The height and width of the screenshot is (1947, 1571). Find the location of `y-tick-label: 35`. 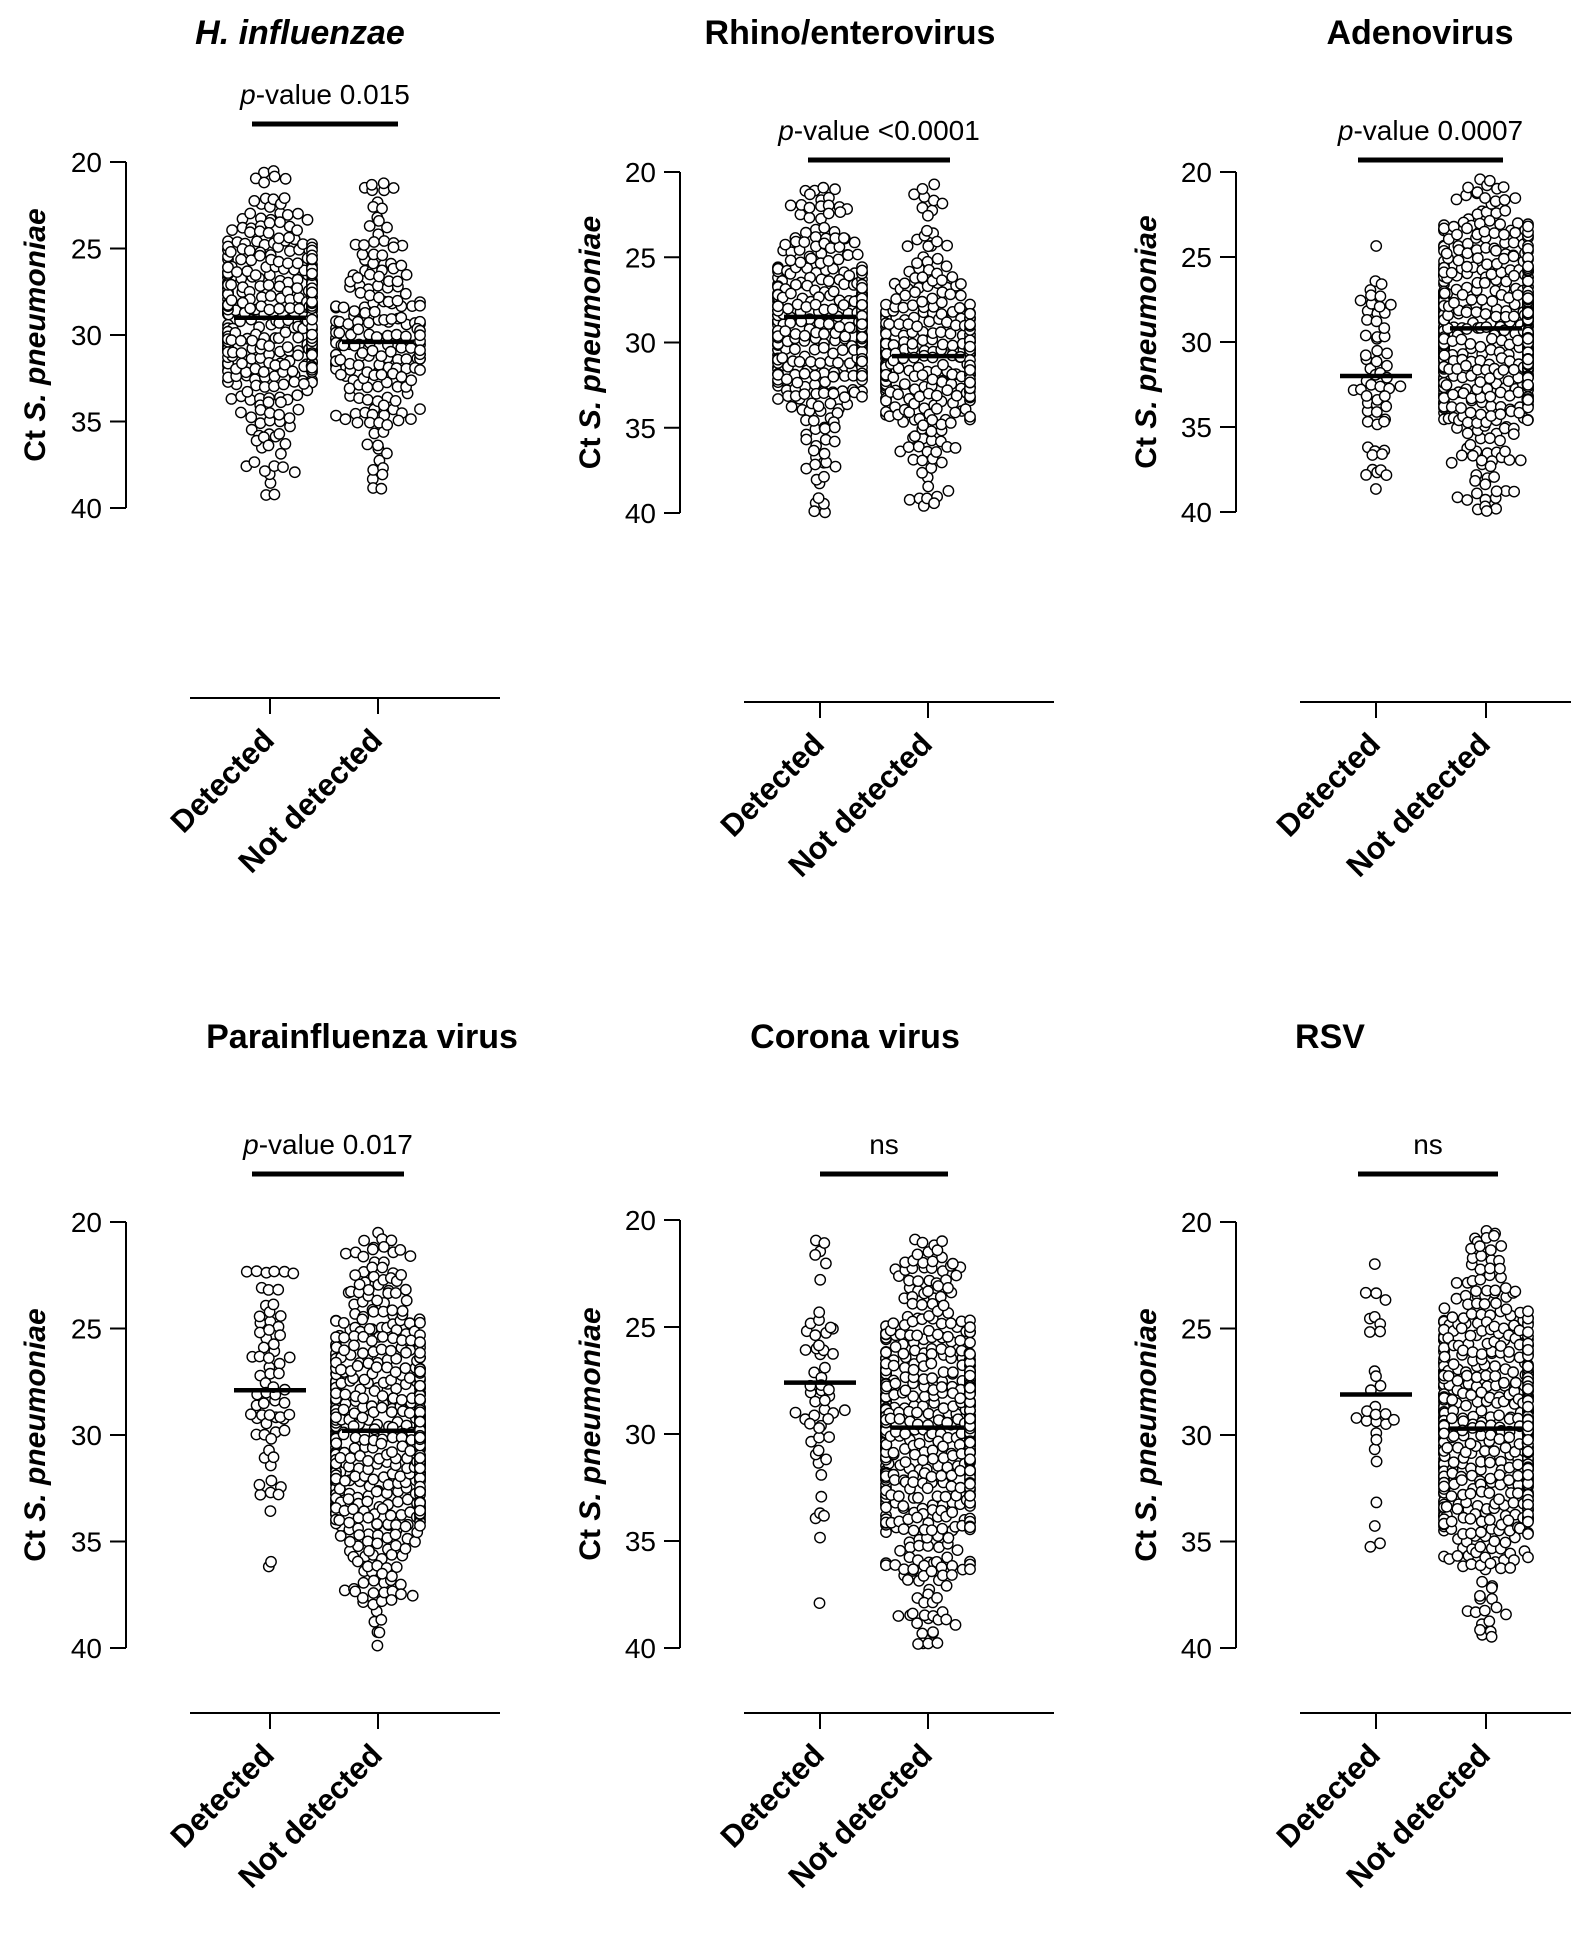

y-tick-label: 35 is located at coordinates (640, 428).